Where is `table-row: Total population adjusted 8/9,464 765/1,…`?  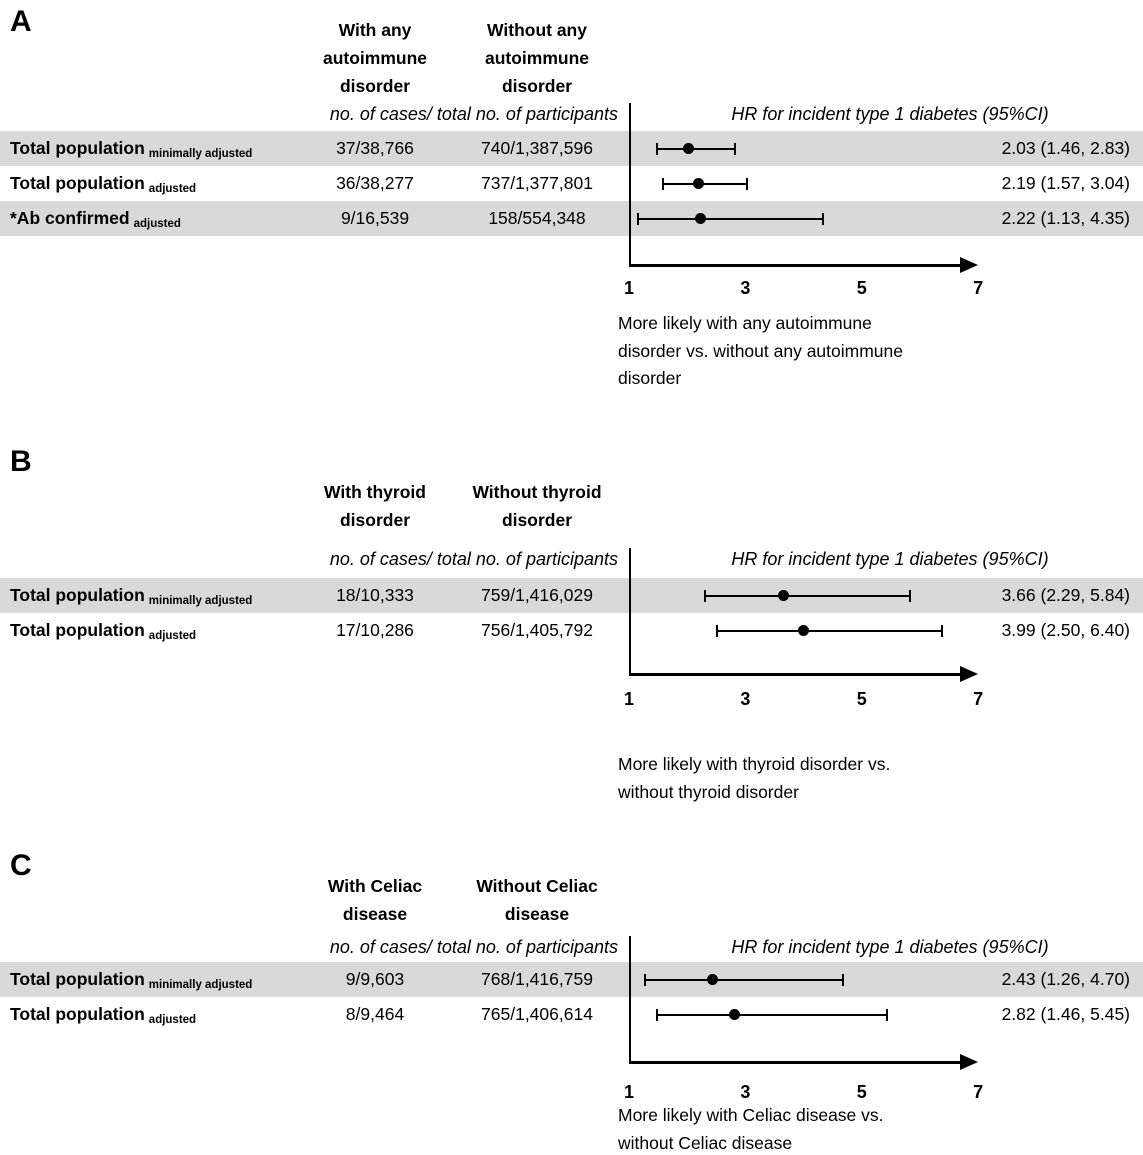 table-row: Total population adjusted 8/9,464 765/1,… is located at coordinates (571, 1014).